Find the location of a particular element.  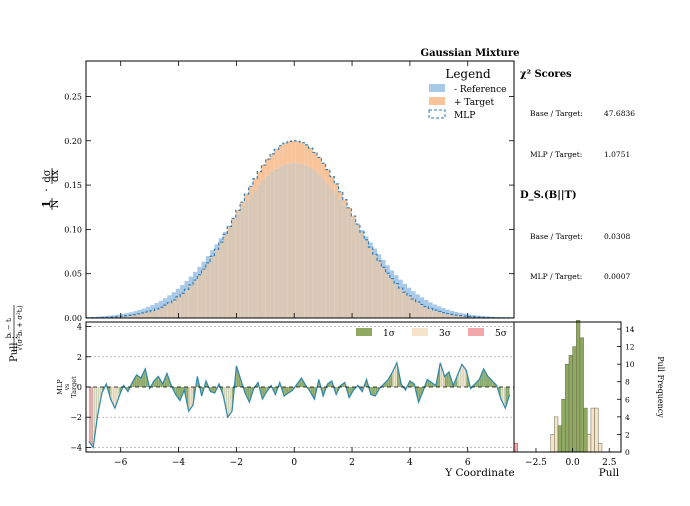

svg-text: dx is located at coordinates (55, 176).